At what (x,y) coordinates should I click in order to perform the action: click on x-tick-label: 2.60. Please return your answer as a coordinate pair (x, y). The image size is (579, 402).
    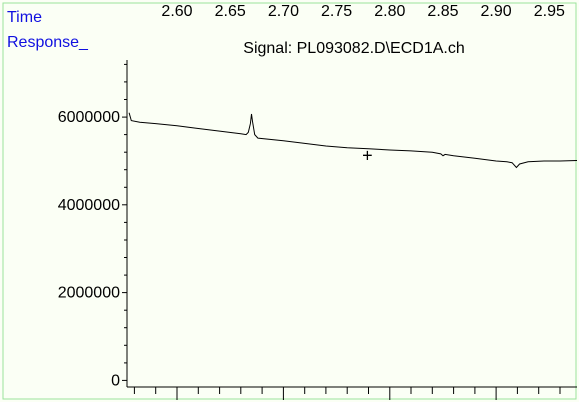
    Looking at the image, I should click on (176, 11).